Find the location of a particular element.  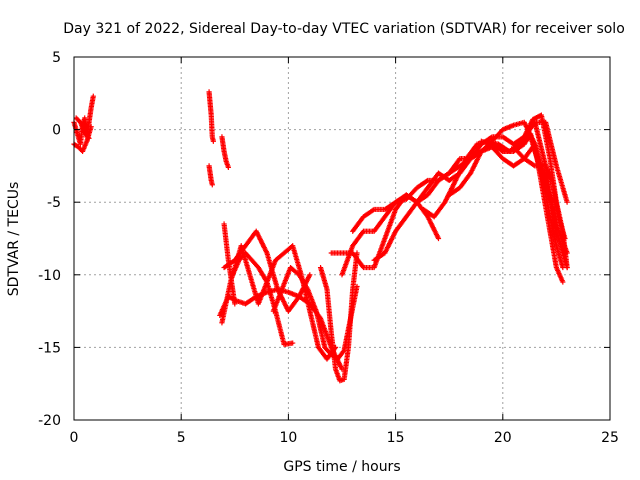

series-arc-c is located at coordinates (82, 128).